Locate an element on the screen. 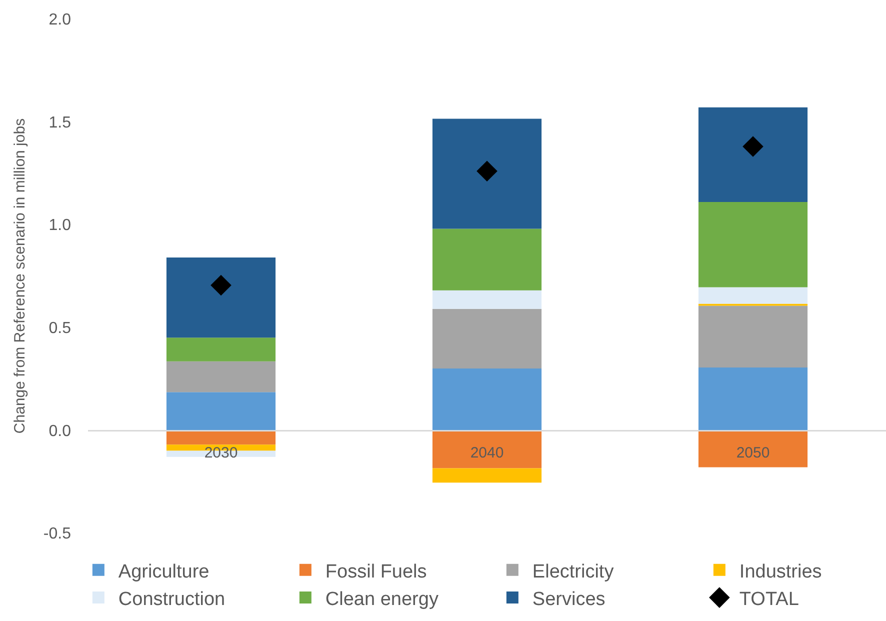  y-tick-label: 0.0 is located at coordinates (60, 431).